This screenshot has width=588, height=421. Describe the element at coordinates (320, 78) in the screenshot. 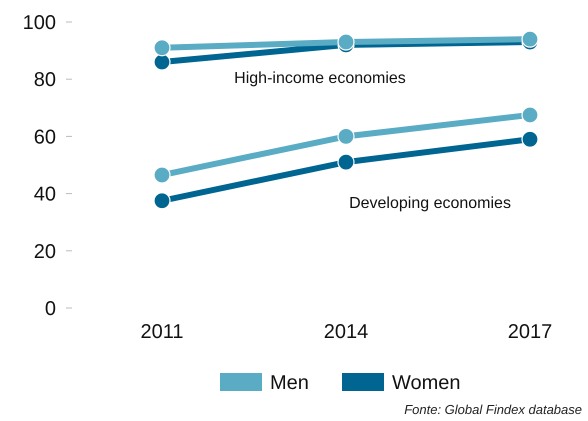

I see `annotation: High-income economies` at that location.